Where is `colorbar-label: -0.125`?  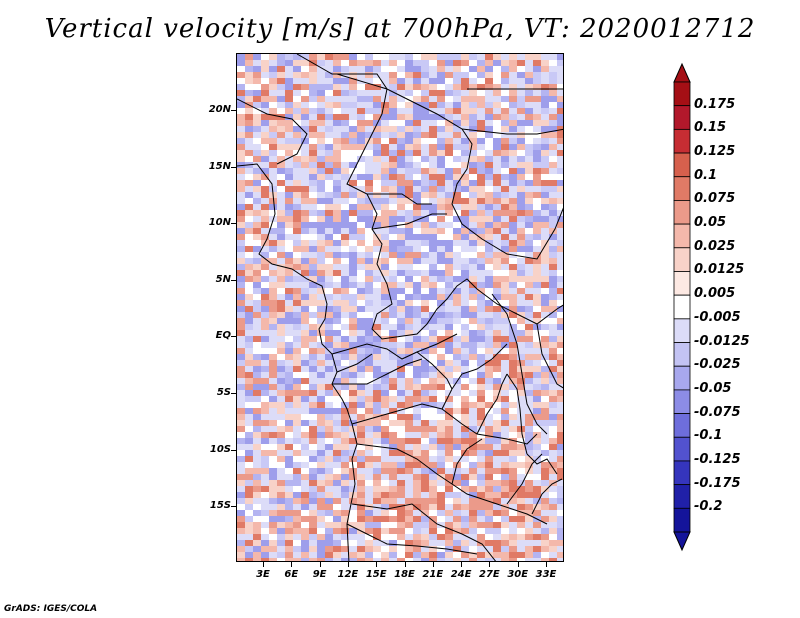 colorbar-label: -0.125 is located at coordinates (717, 459).